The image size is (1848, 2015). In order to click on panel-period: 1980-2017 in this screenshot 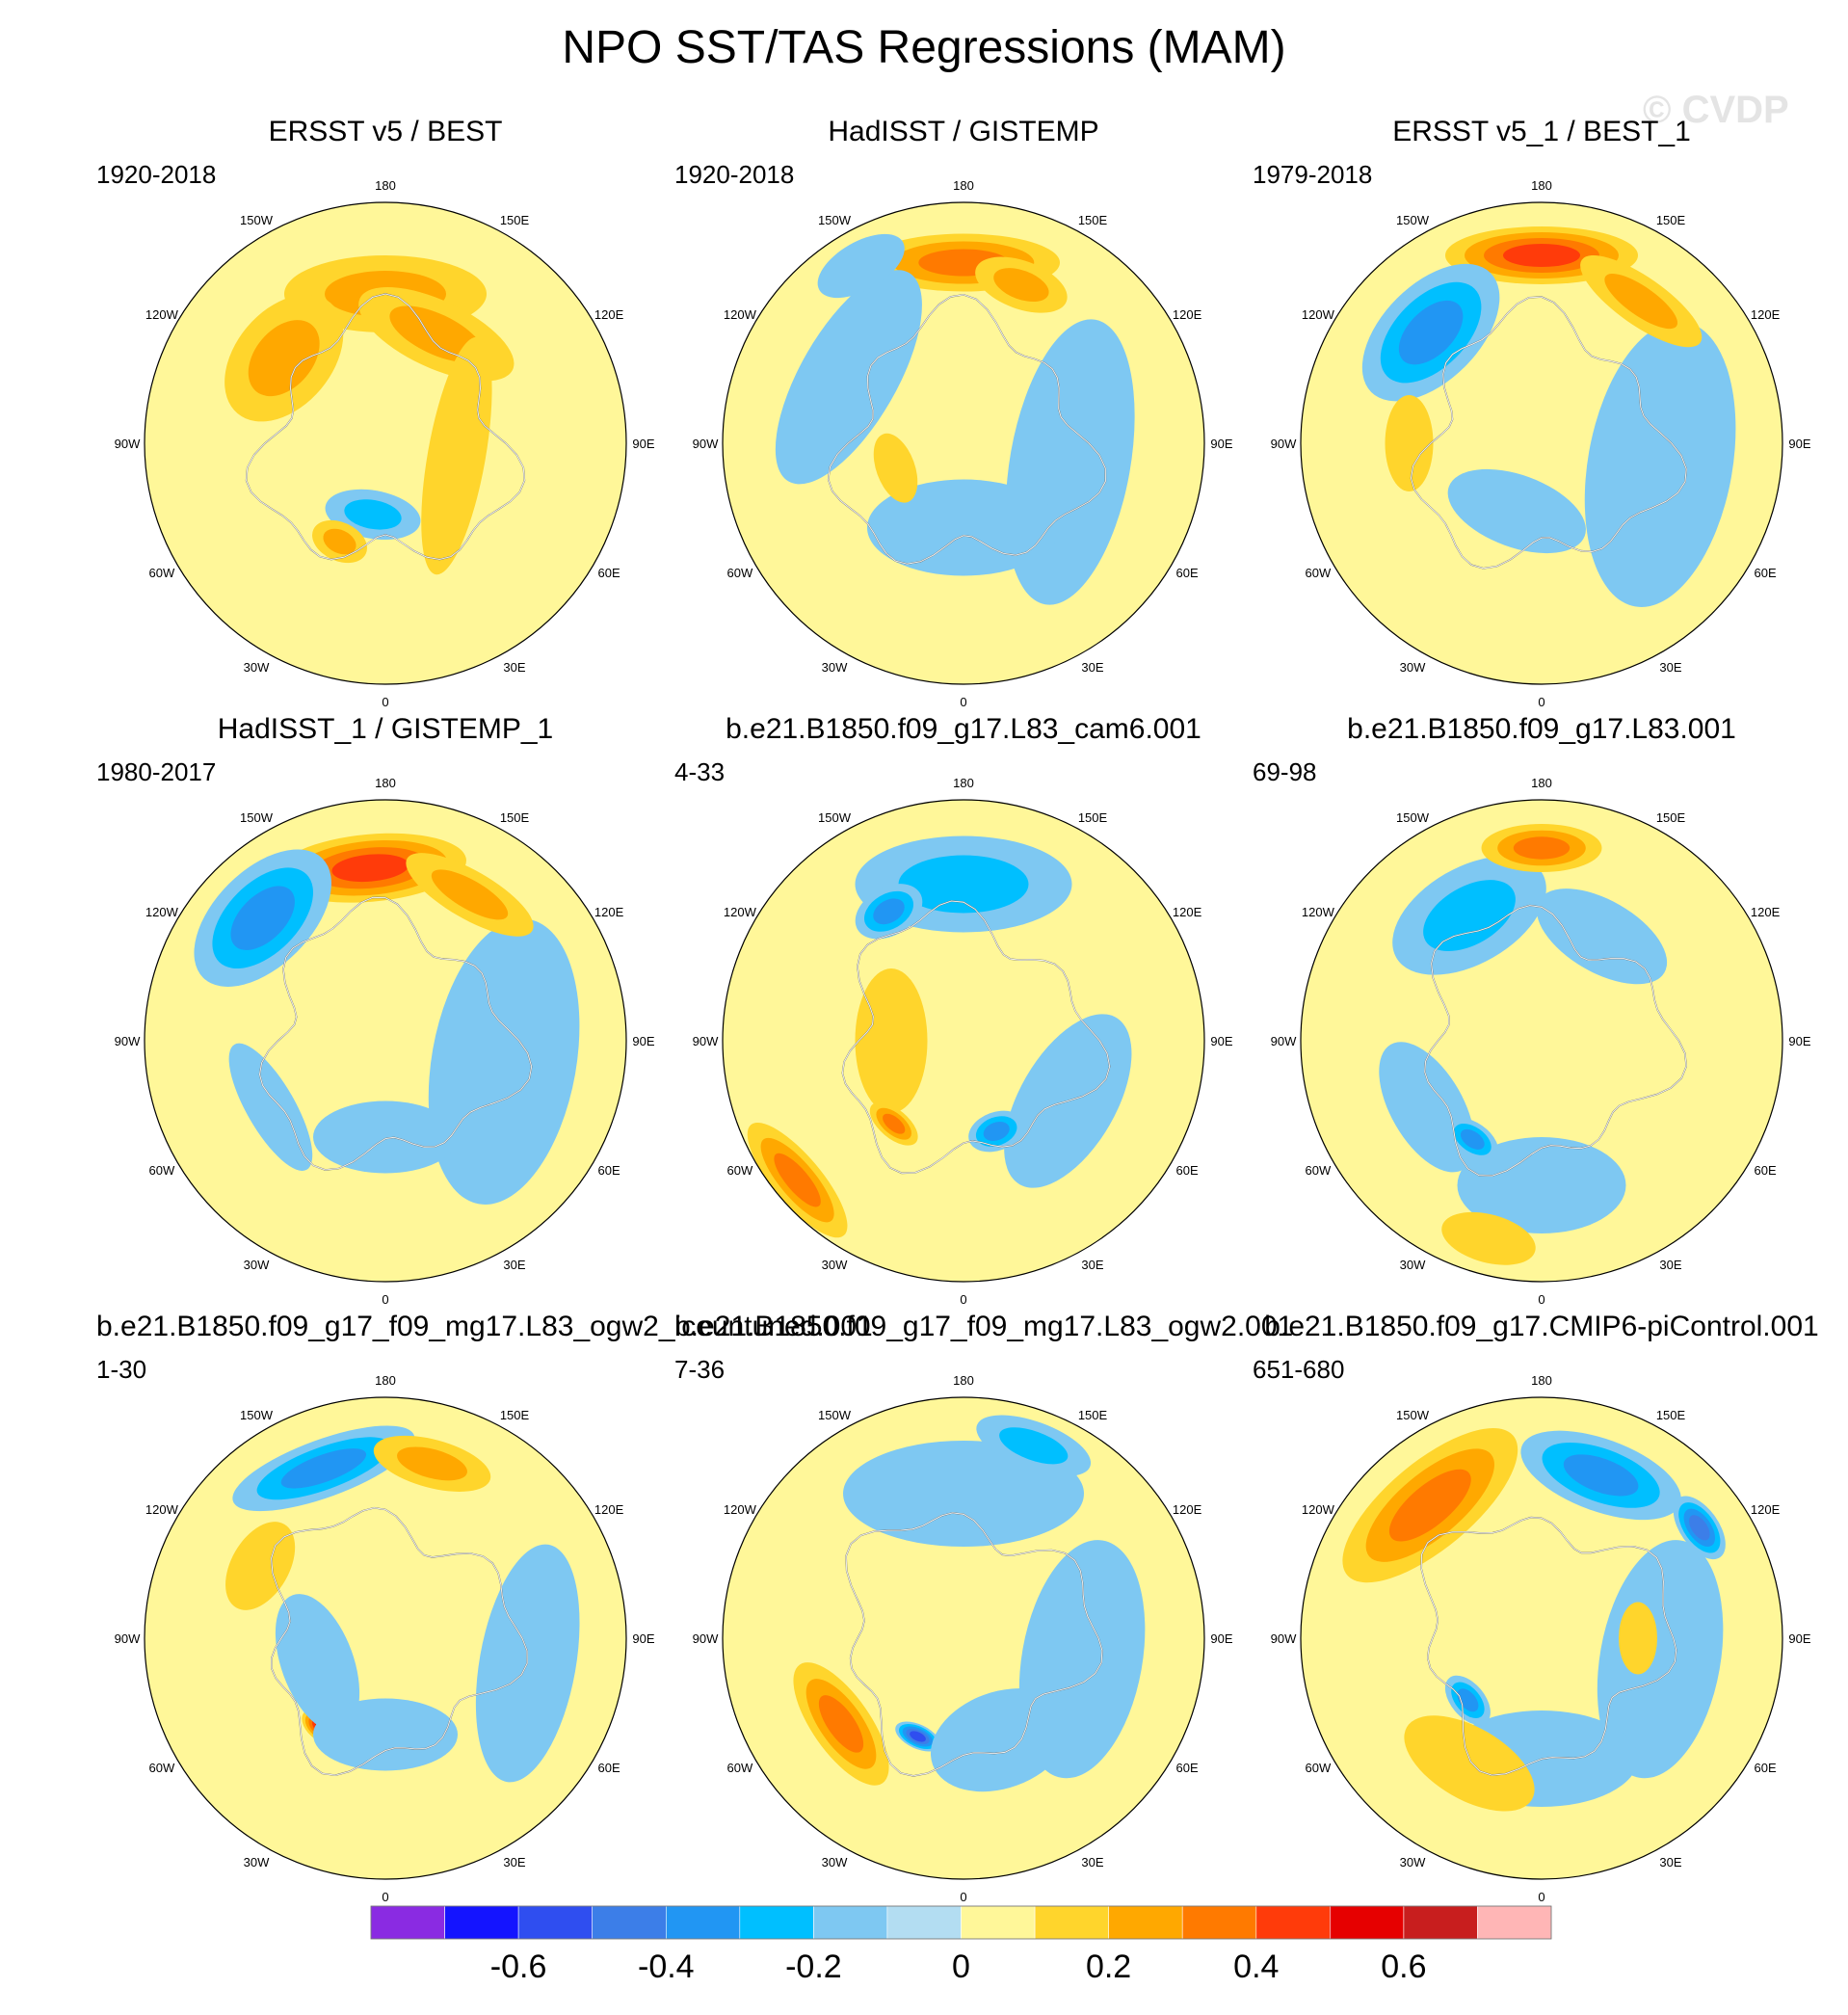, I will do `click(157, 771)`.